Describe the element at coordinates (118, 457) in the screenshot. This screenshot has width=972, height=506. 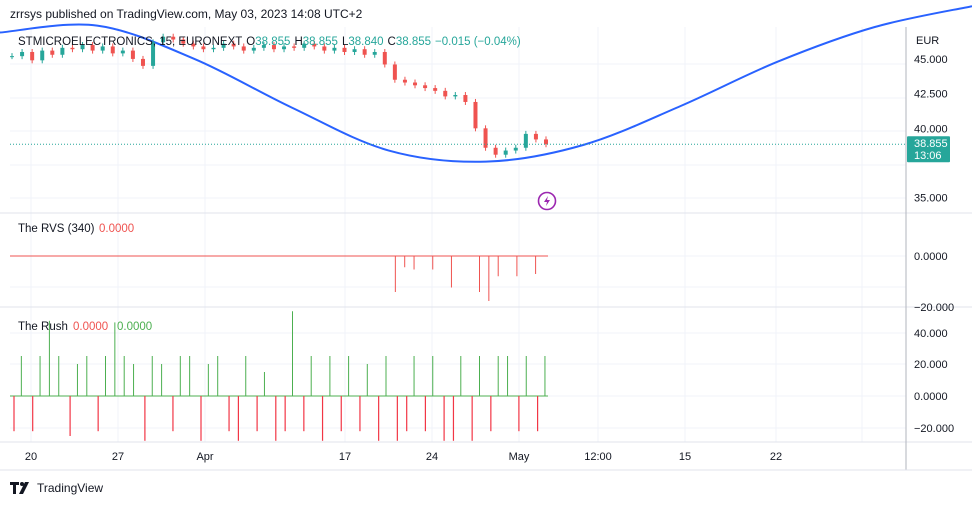
I see `time-axis-tick: 27` at that location.